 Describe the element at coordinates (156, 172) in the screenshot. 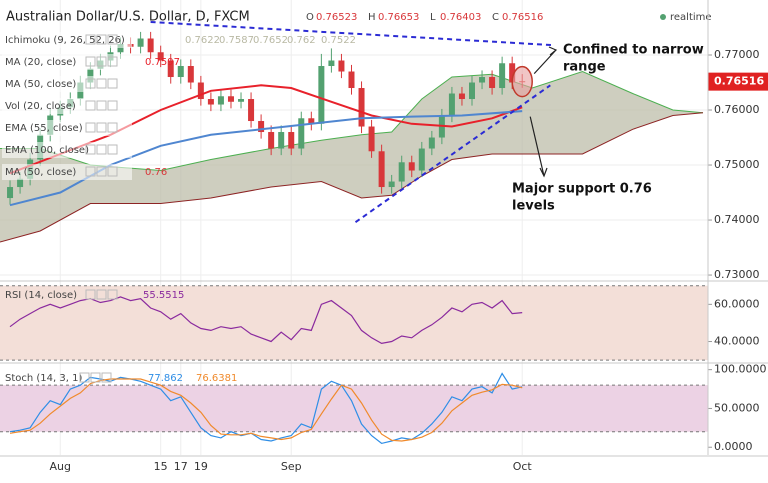

I see `legend-value: 0.76` at that location.